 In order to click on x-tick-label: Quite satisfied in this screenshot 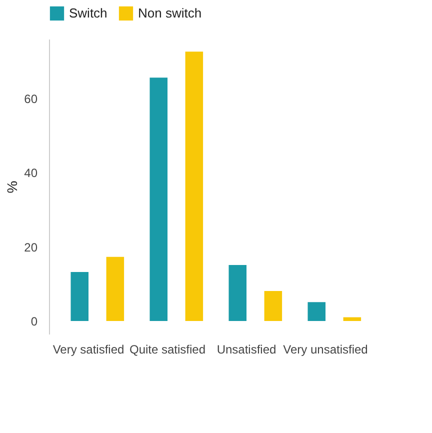, I will do `click(167, 349)`.